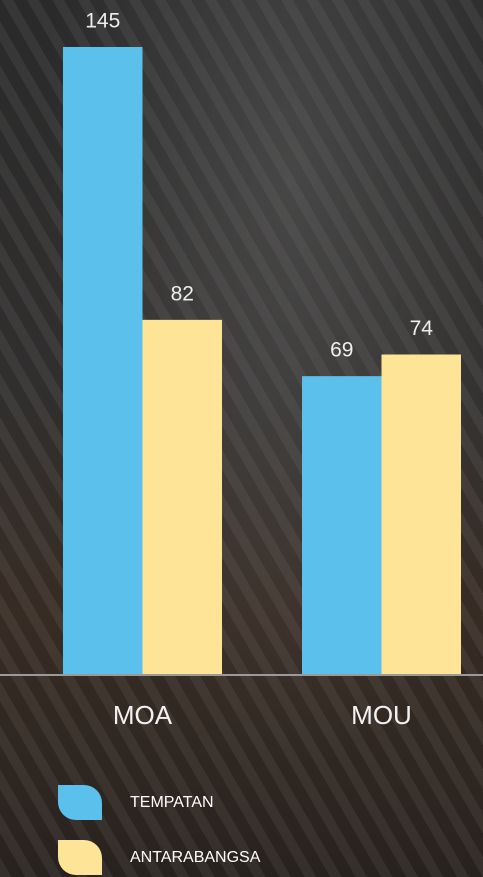 The height and width of the screenshot is (877, 483). Describe the element at coordinates (341, 350) in the screenshot. I see `value-label: 69` at that location.